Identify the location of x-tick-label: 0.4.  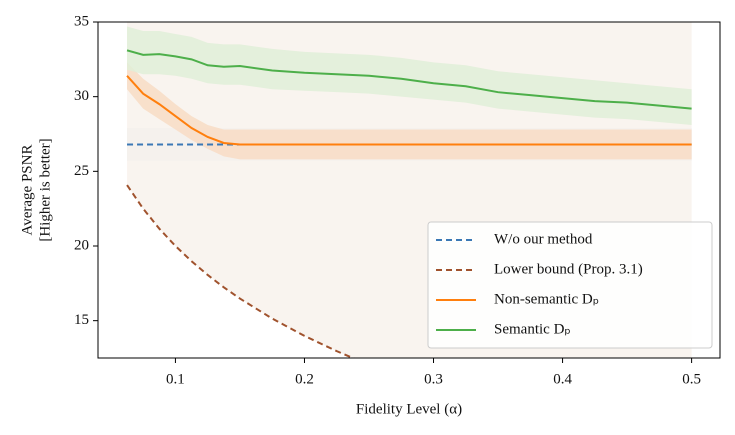
(562, 379).